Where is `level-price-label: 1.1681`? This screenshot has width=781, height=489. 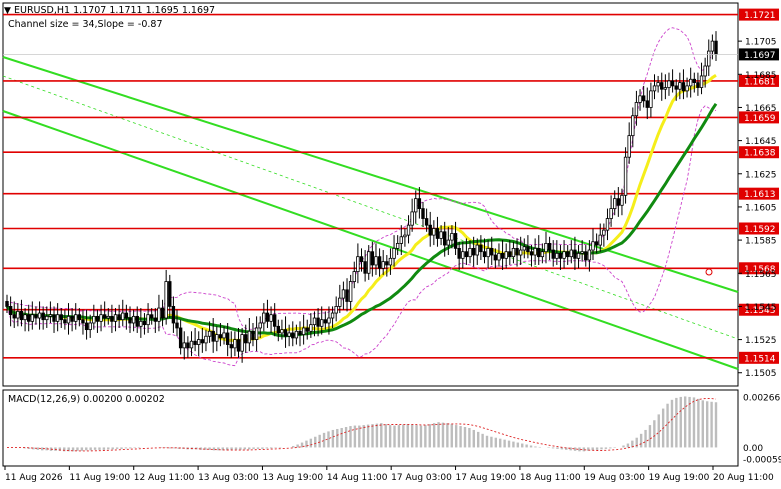 level-price-label: 1.1681 is located at coordinates (760, 82).